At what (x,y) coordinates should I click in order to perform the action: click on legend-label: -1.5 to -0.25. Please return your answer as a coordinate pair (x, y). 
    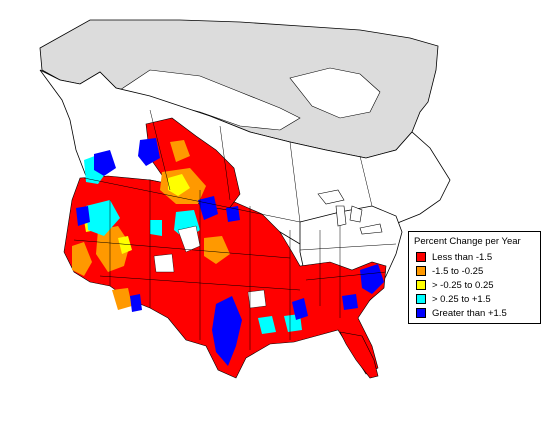
    Looking at the image, I should click on (458, 271).